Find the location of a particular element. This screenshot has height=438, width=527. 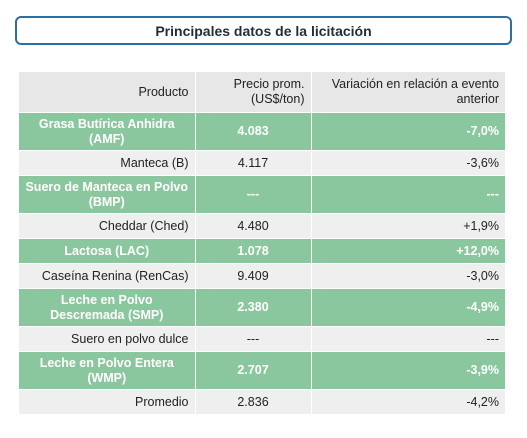

table-row: Promedio 2.836 -4,2% is located at coordinates (262, 401).